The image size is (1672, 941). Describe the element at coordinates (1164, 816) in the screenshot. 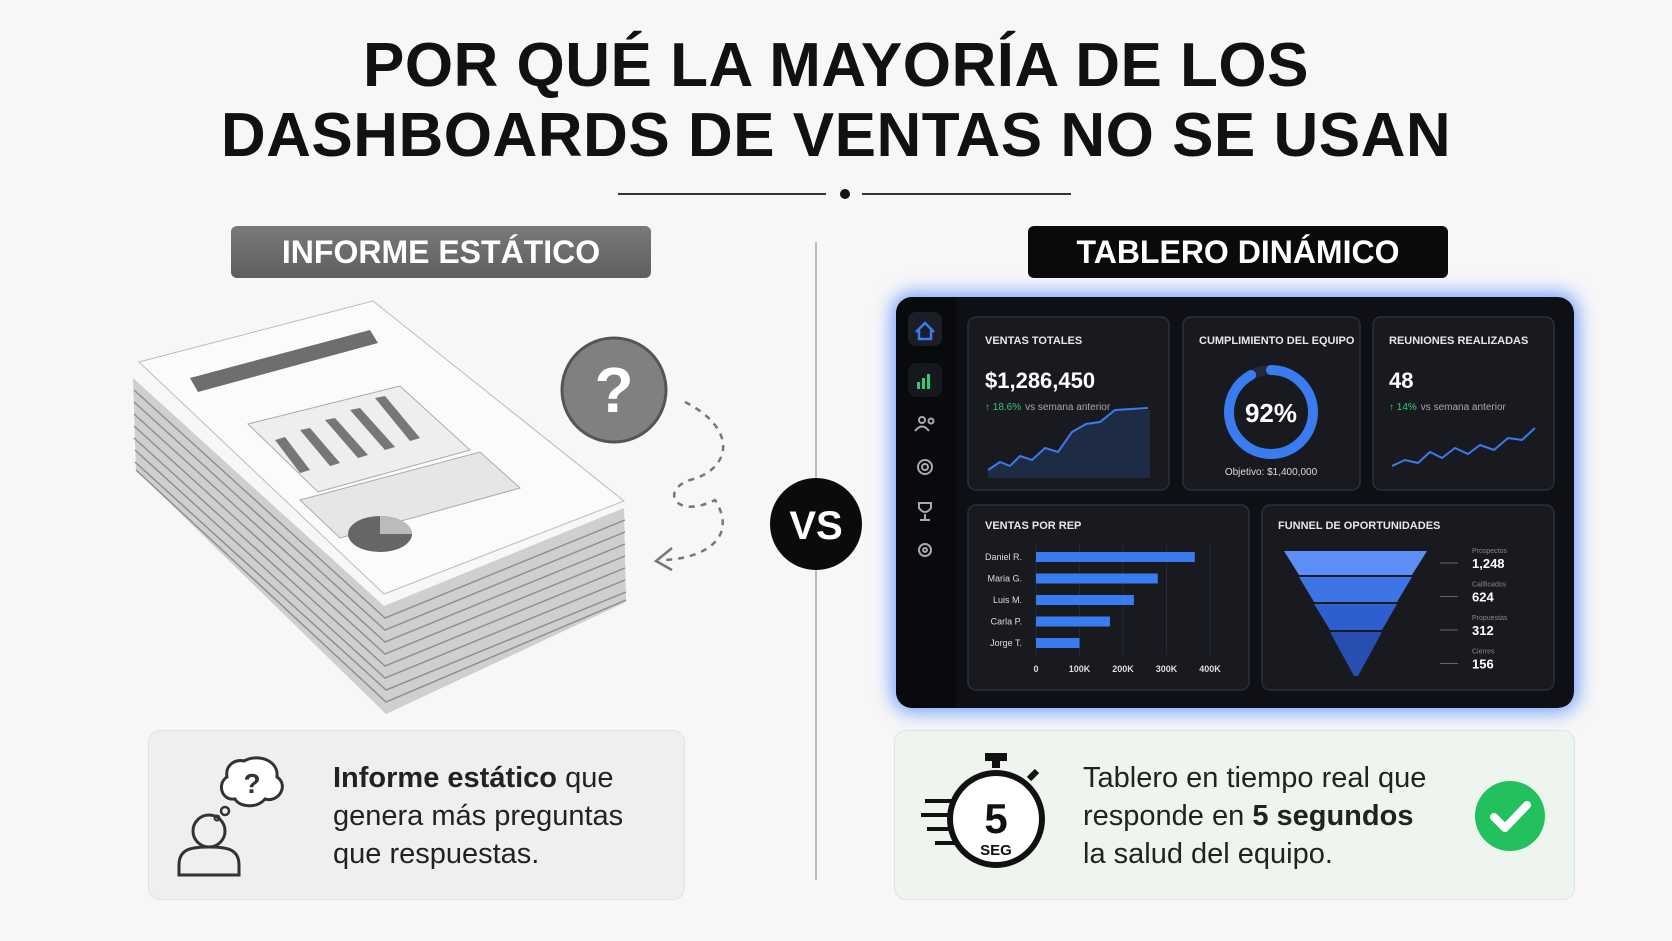

I see `caption-text: responde en` at that location.